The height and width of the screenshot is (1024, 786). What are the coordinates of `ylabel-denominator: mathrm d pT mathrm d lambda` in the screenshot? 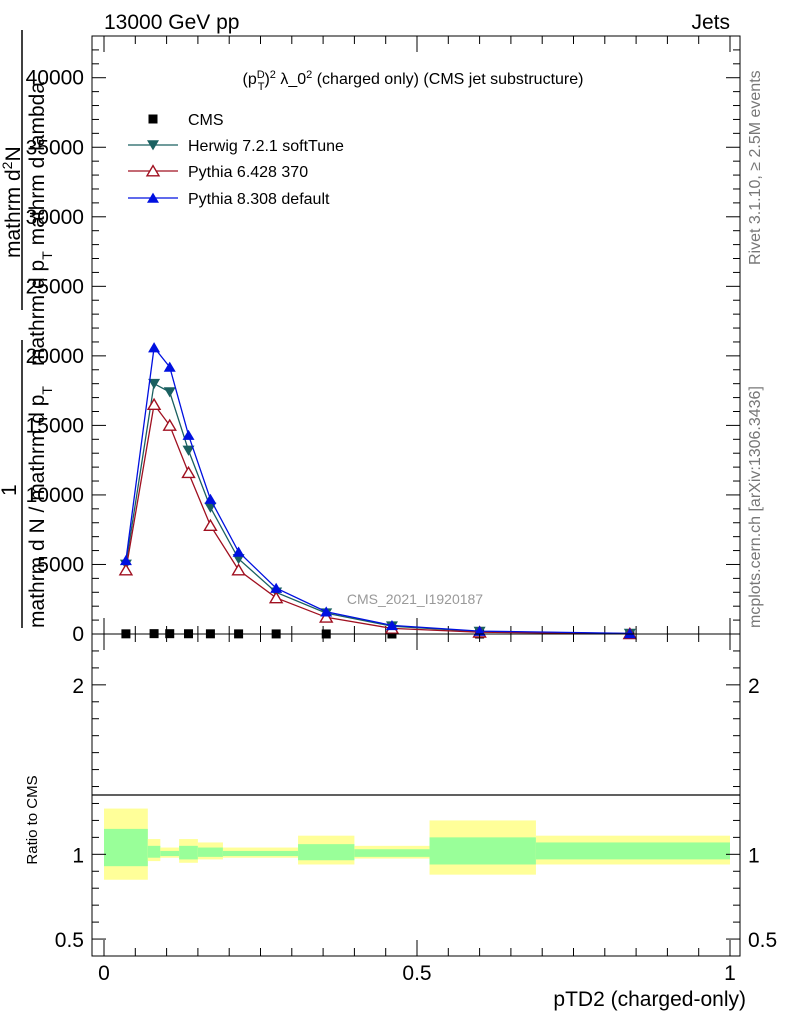 It's located at (40, 224).